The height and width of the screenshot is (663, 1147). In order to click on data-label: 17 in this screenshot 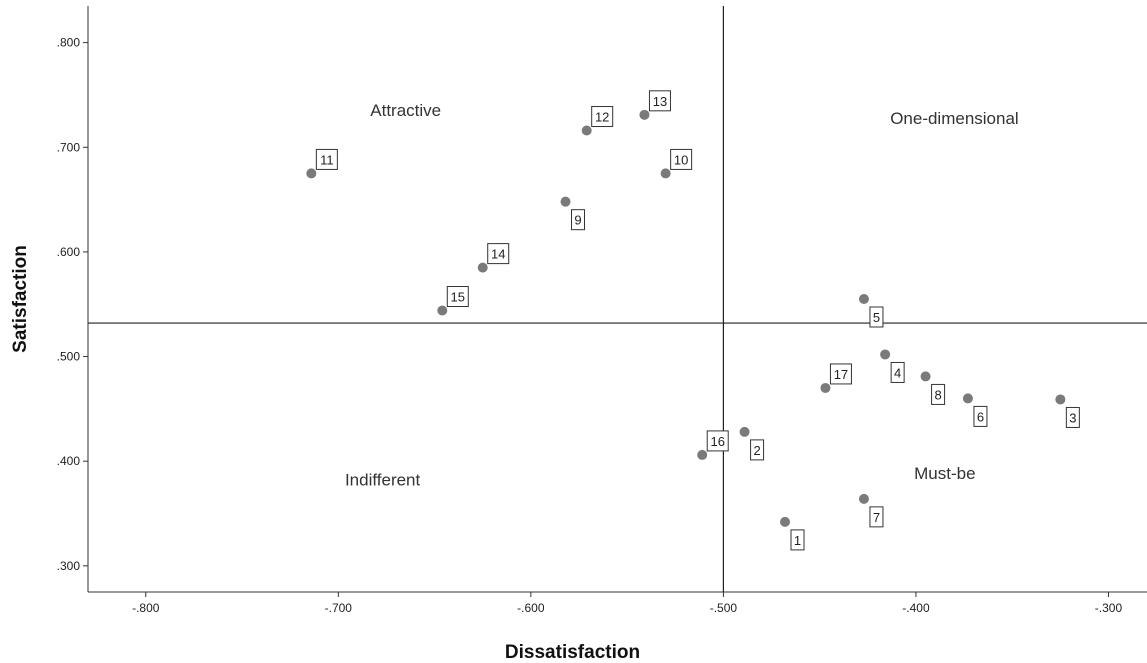, I will do `click(841, 374)`.